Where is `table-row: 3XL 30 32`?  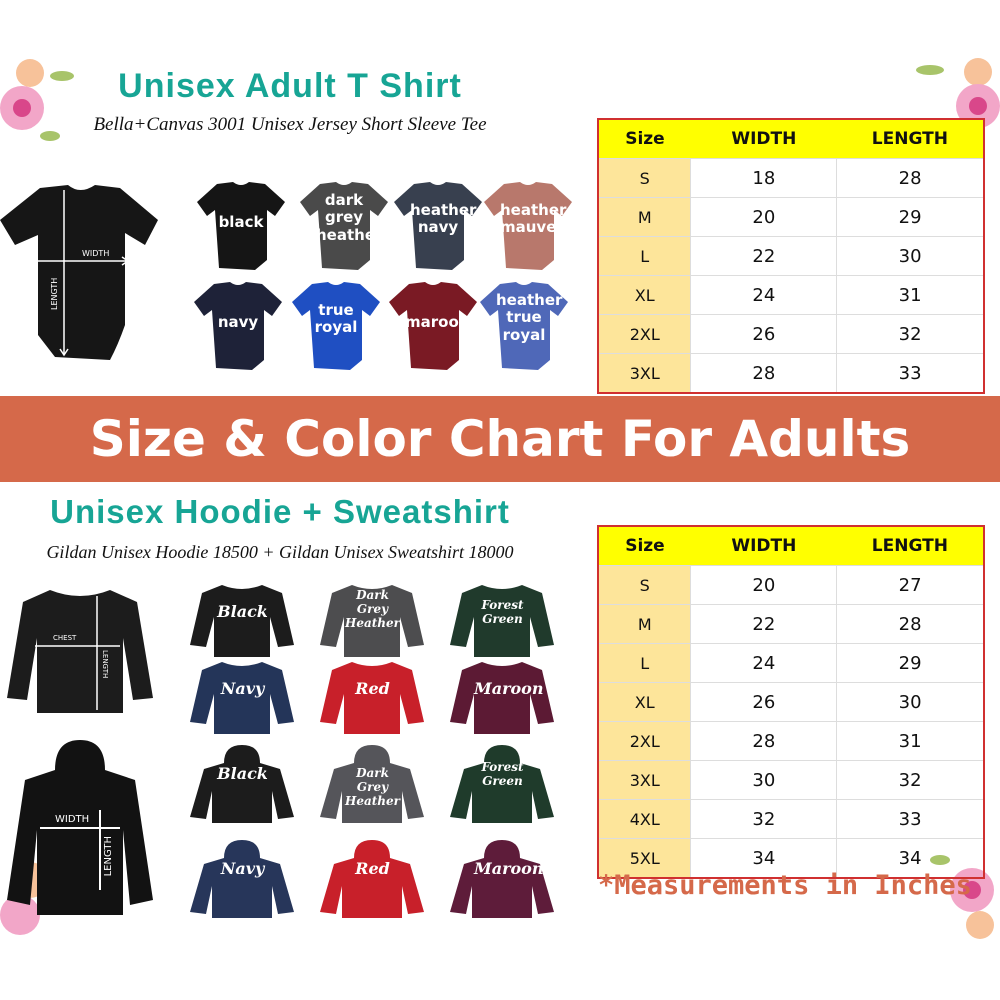 table-row: 3XL 30 32 is located at coordinates (791, 780).